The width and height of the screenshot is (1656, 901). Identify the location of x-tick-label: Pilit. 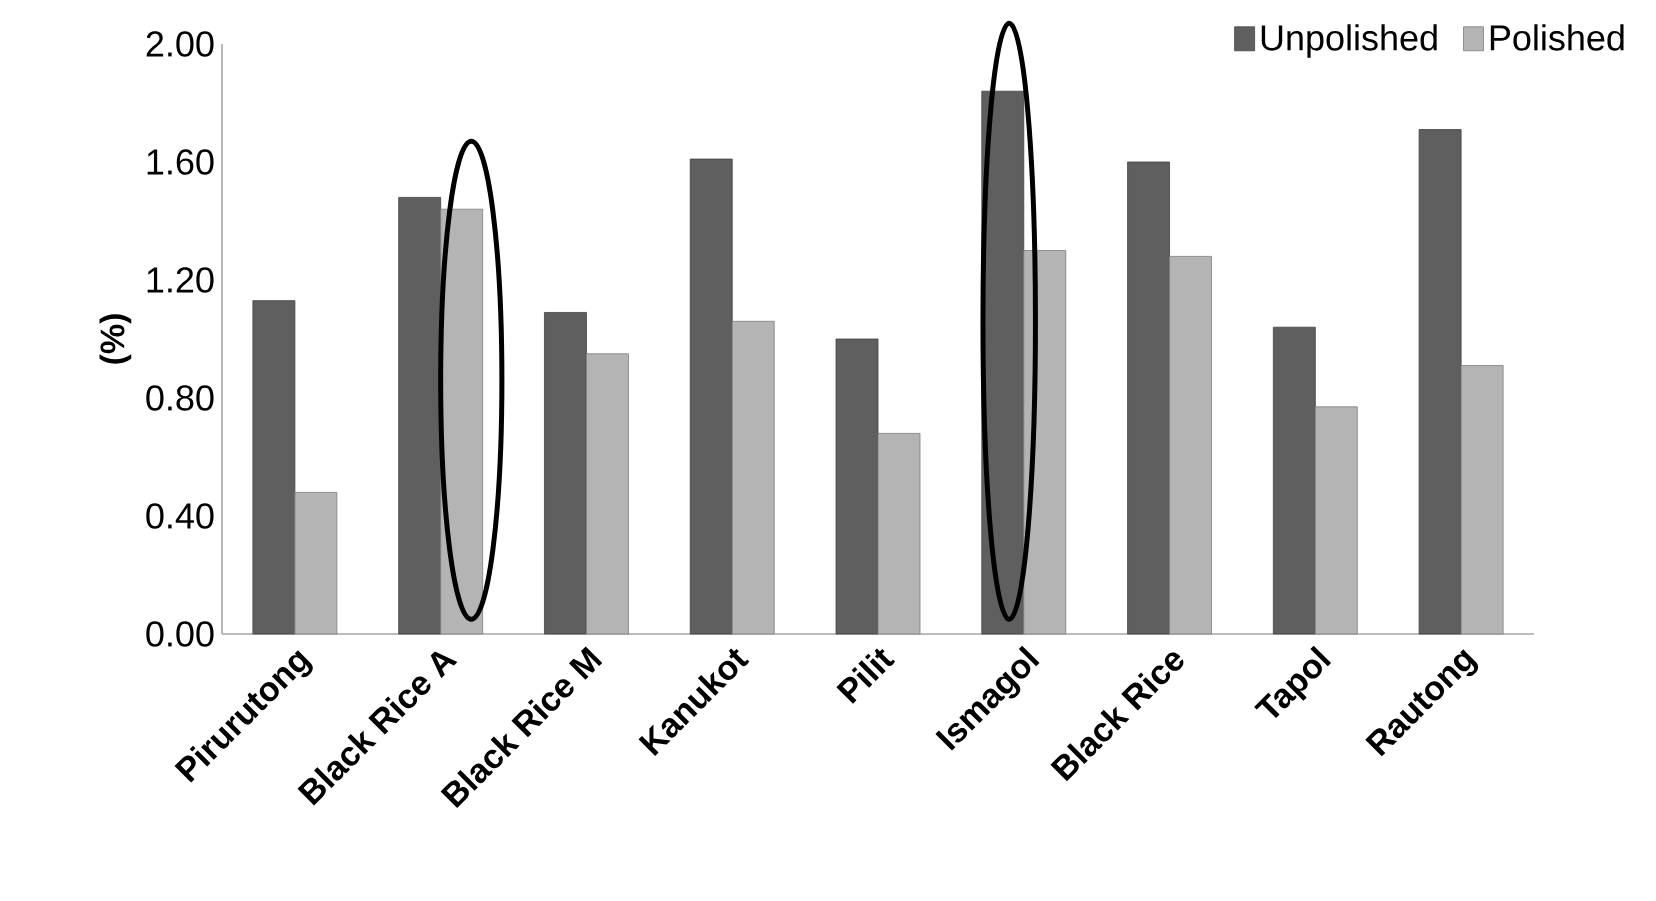
(865, 676).